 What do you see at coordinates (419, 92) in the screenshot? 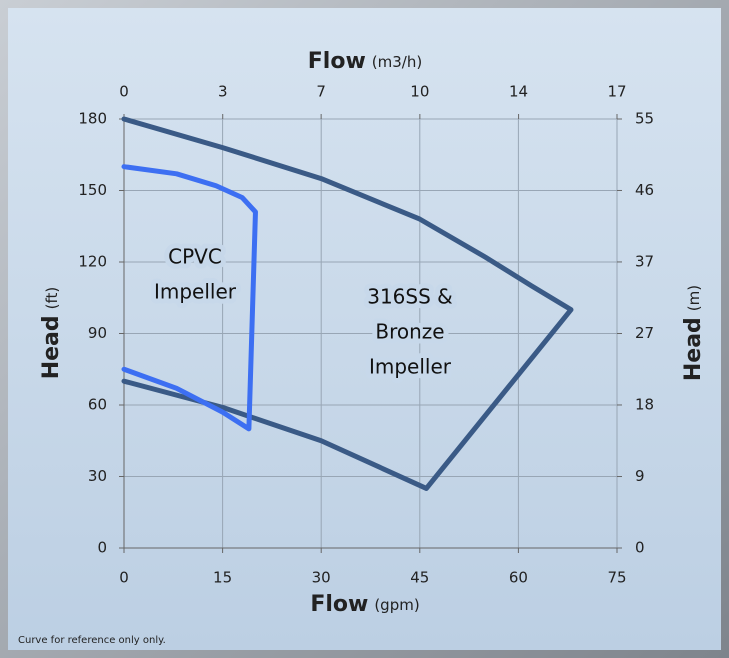
I see `x2-tick-label: 10` at bounding box center [419, 92].